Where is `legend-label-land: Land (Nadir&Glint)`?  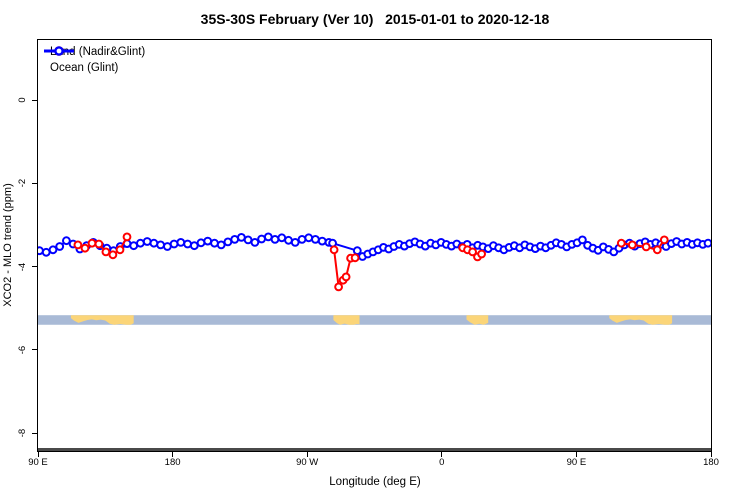
legend-label-land: Land (Nadir&Glint) is located at coordinates (98, 52).